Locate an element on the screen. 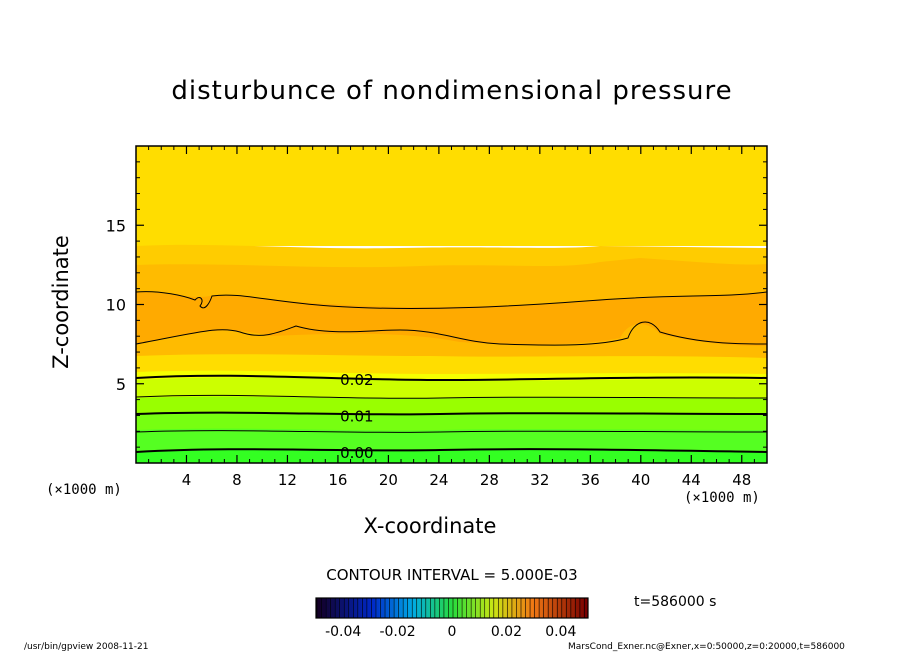  x-axis-label: X-coordinate is located at coordinates (430, 526).